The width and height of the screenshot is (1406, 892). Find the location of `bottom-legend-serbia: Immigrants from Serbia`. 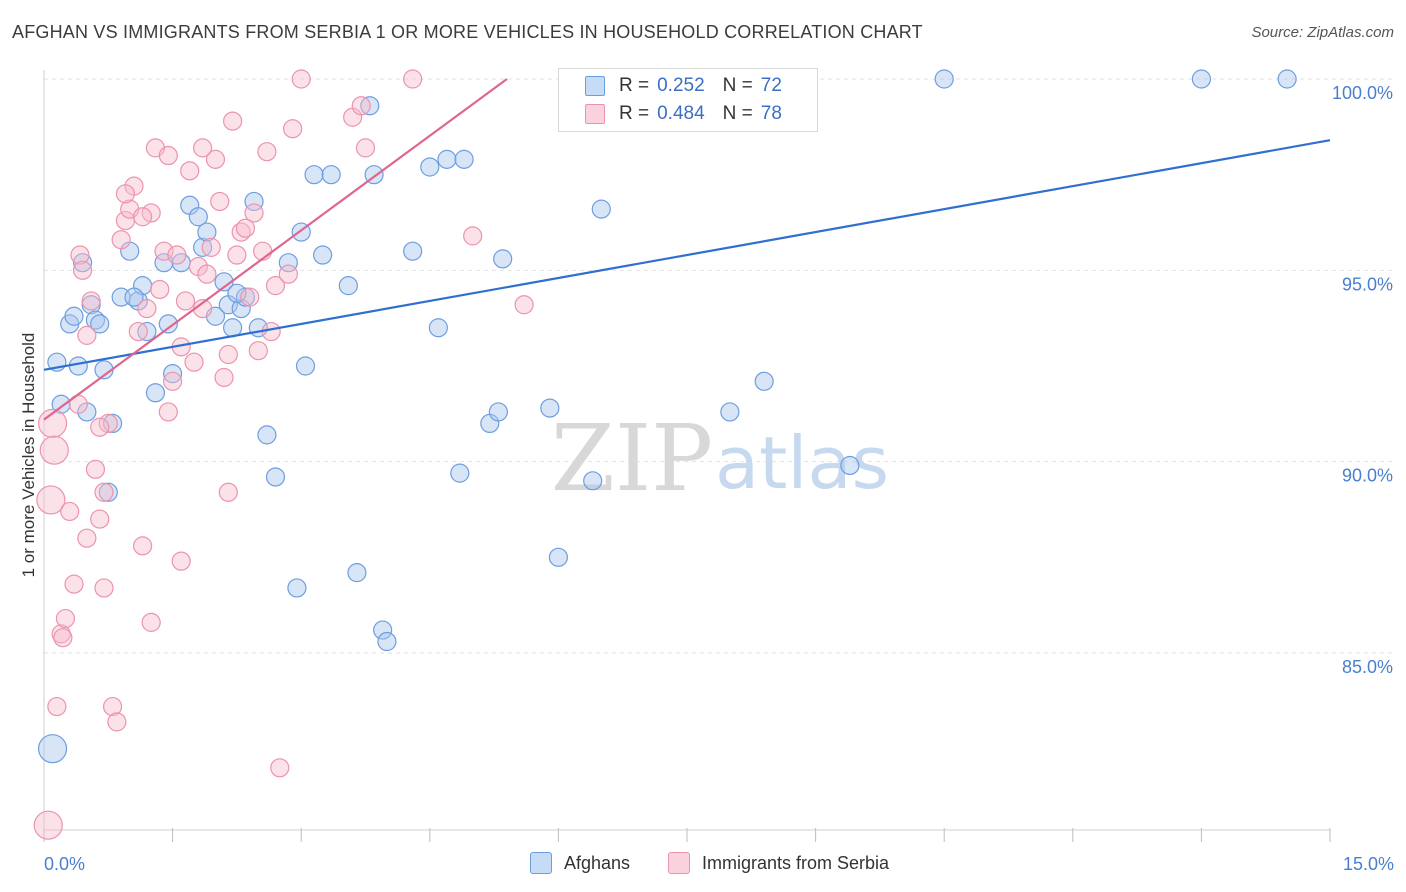

bottom-legend-serbia: Immigrants from Serbia is located at coordinates (778, 863).